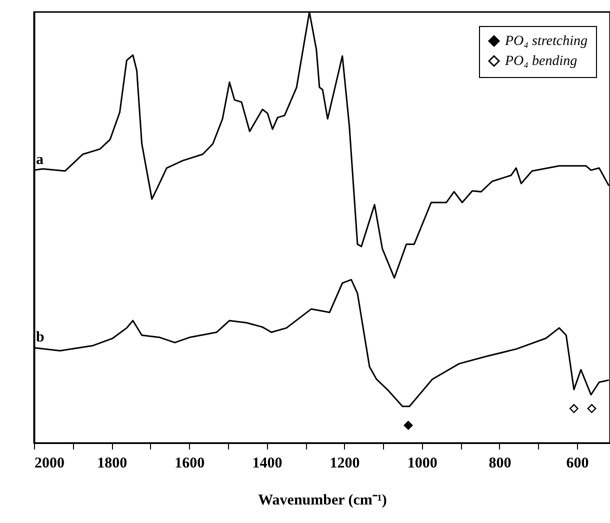 The width and height of the screenshot is (610, 523). What do you see at coordinates (112, 464) in the screenshot?
I see `x-tick-label: 1800` at bounding box center [112, 464].